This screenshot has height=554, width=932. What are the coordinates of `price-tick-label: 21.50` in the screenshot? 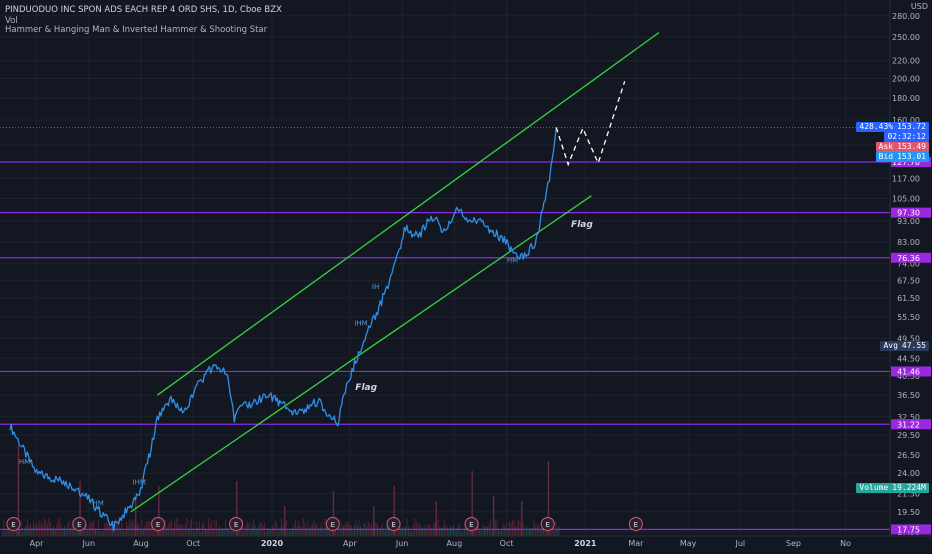 It's located at (908, 494).